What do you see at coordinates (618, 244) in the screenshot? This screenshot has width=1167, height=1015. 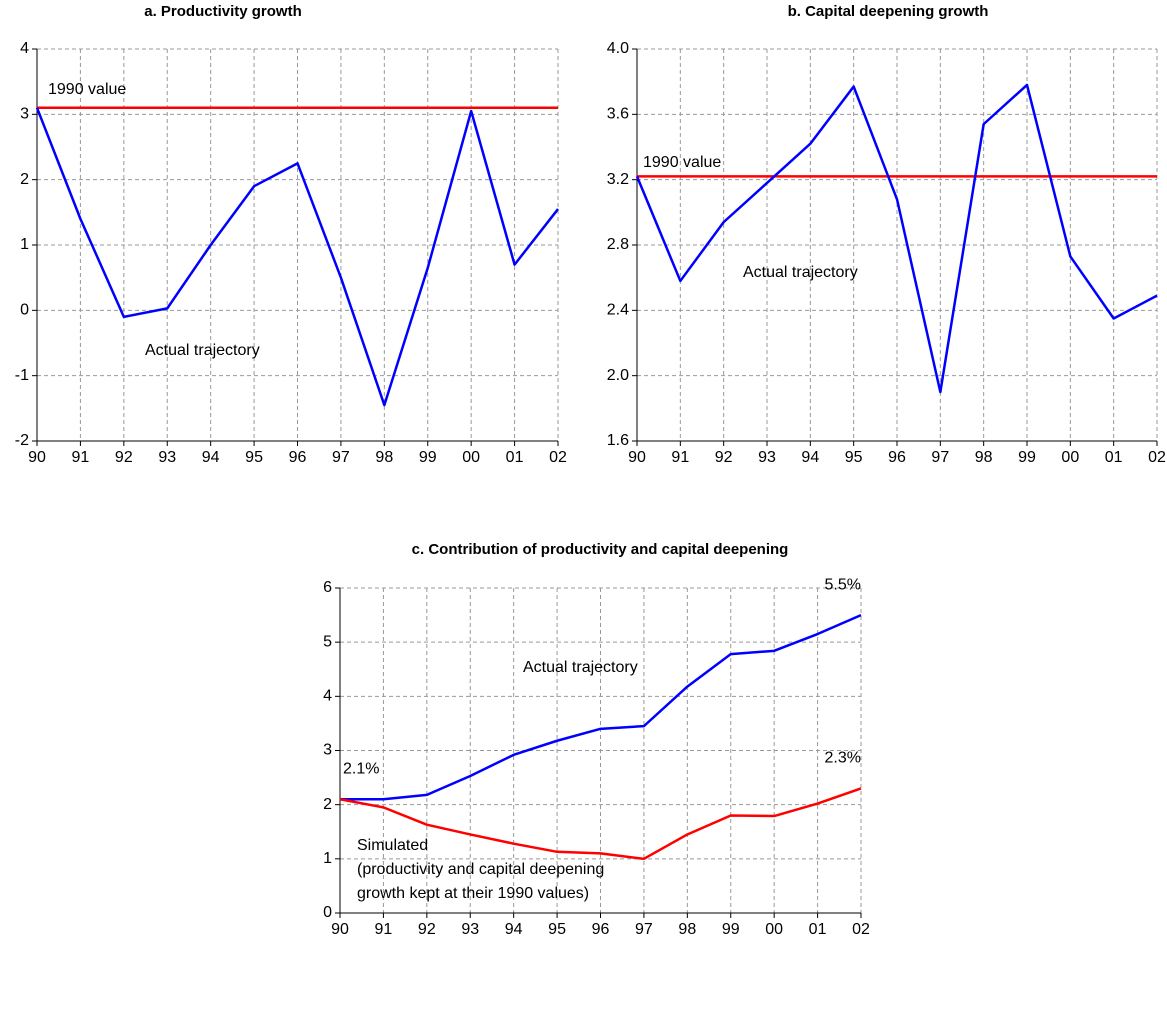 I see `y-tick-label: 2.8` at bounding box center [618, 244].